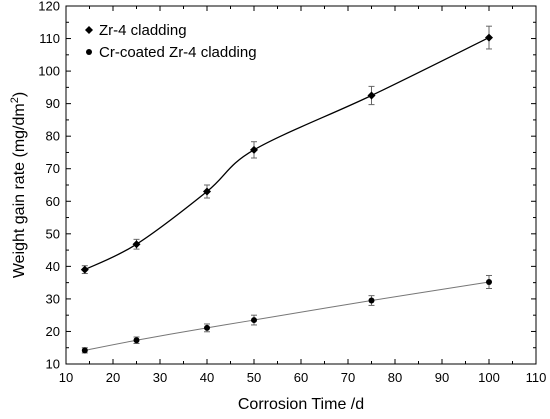  What do you see at coordinates (113, 377) in the screenshot?
I see `x-tick-label: 20` at bounding box center [113, 377].